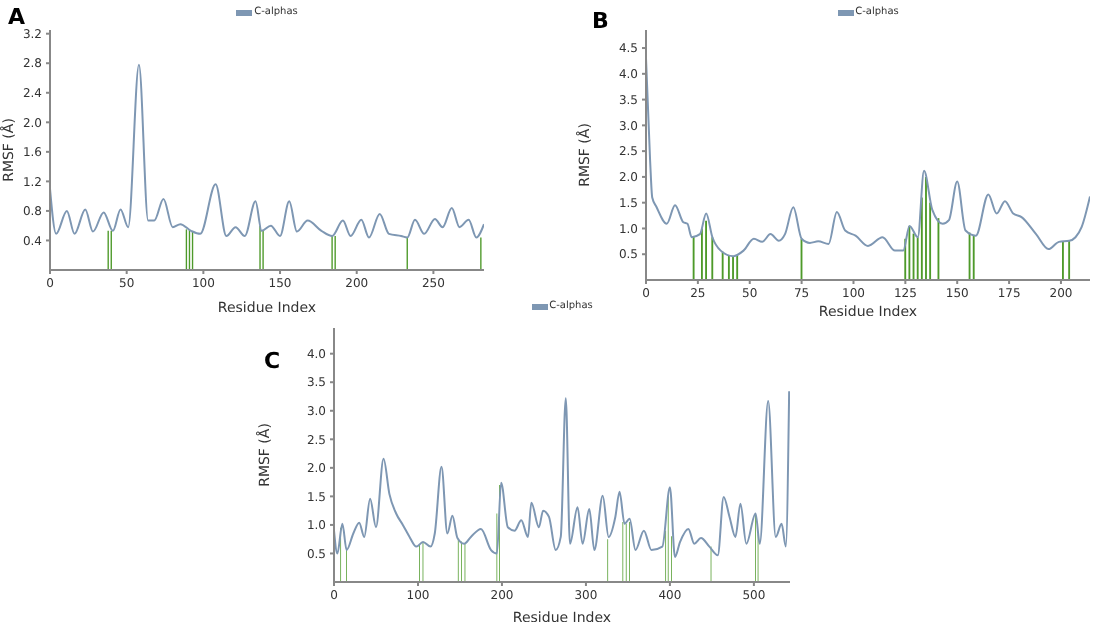 Image resolution: width=1100 pixels, height=622 pixels. Describe the element at coordinates (17, 17) in the screenshot. I see `chart-title: A` at that location.